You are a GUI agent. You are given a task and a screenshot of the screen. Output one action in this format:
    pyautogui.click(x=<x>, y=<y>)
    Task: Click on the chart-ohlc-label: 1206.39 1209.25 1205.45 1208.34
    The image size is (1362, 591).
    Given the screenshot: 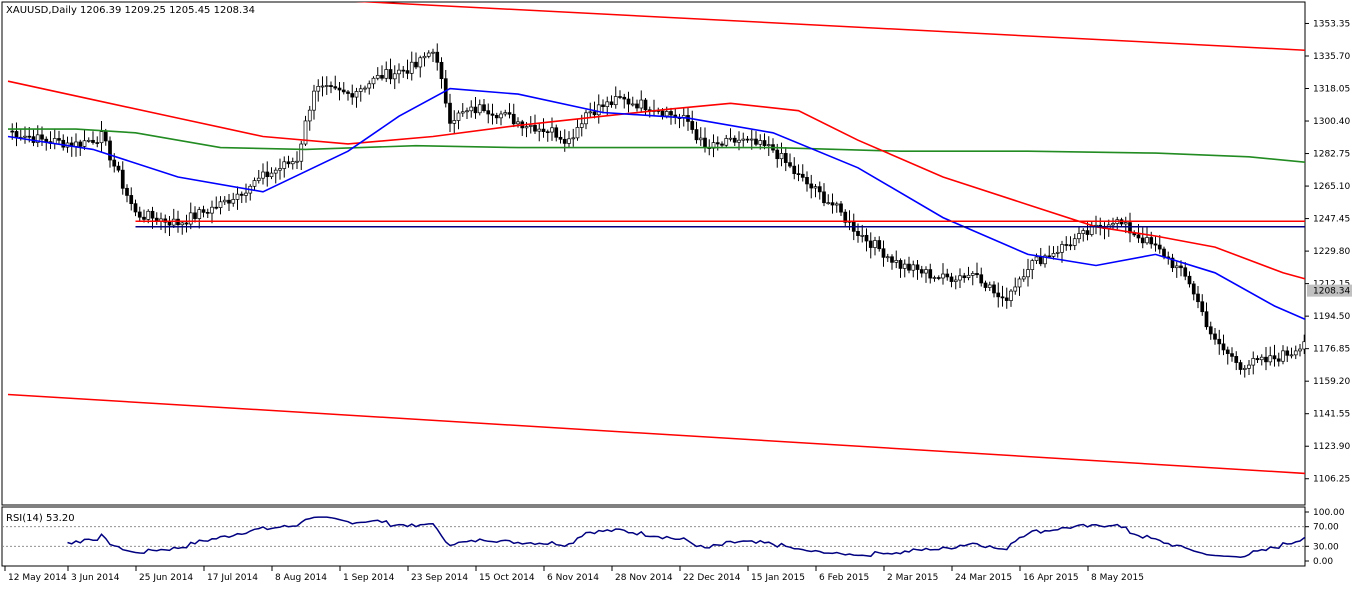 What is the action you would take?
    pyautogui.click(x=167, y=10)
    